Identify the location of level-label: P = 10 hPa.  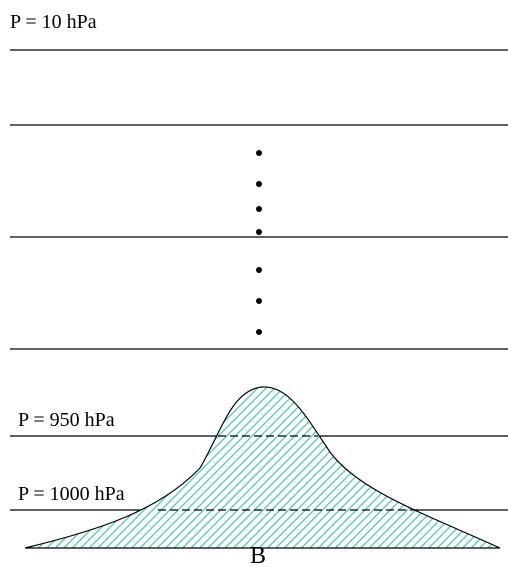
(53, 22).